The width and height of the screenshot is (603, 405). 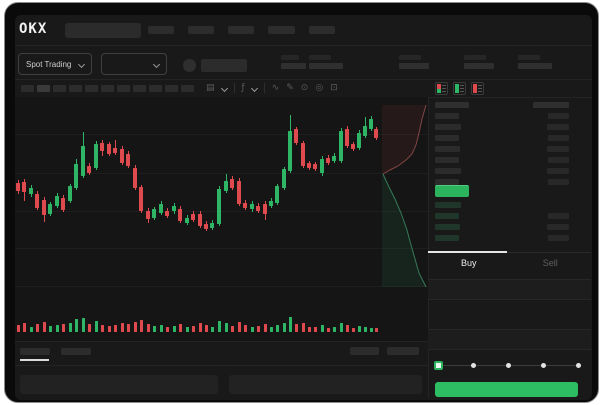 I want to click on icon-color-column, so click(x=475, y=88).